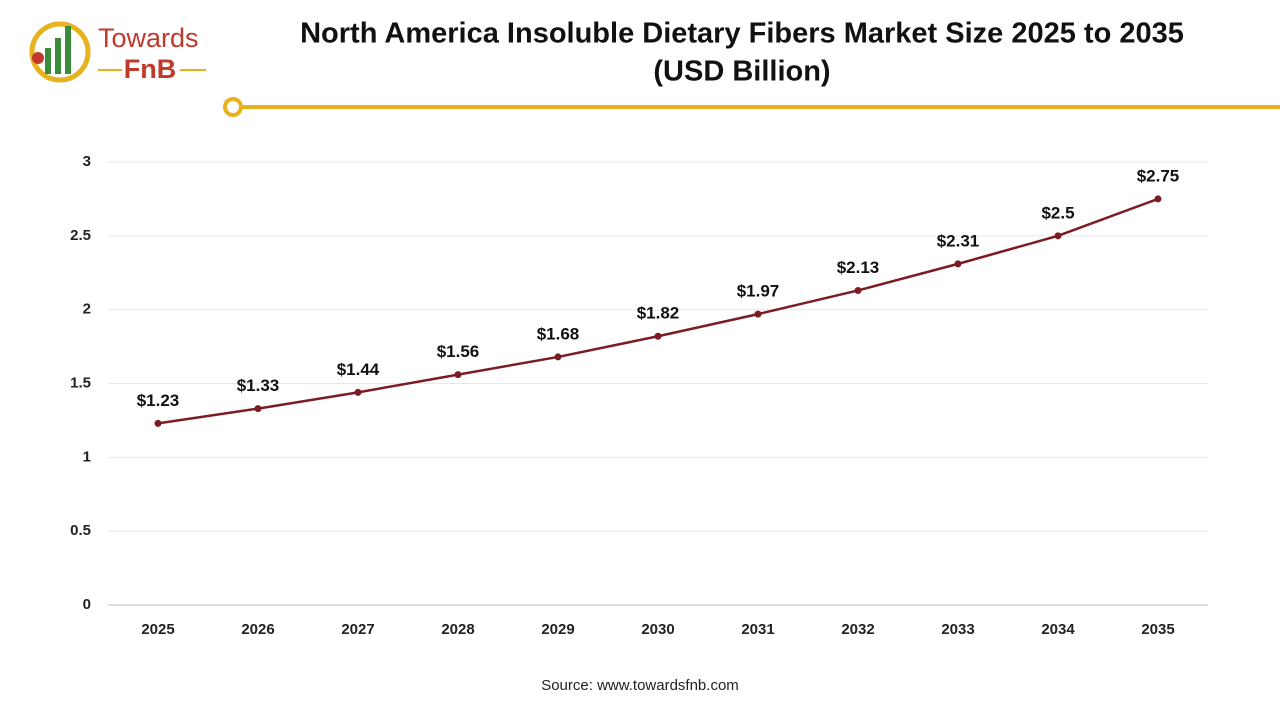 The width and height of the screenshot is (1280, 720). I want to click on logo-ring, so click(60, 52).